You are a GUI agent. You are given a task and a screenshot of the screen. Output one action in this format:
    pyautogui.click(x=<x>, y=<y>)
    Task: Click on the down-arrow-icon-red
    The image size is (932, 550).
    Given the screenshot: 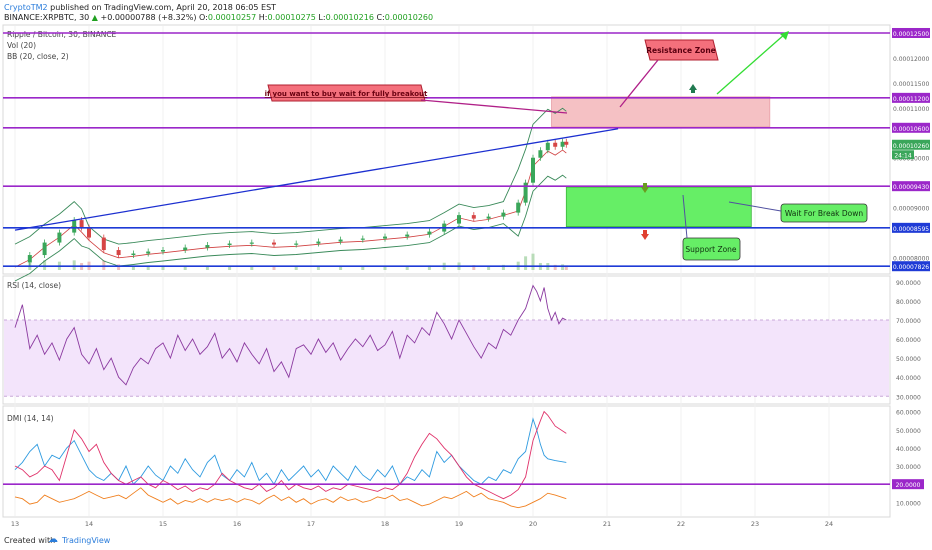 What is the action you would take?
    pyautogui.click(x=645, y=237)
    